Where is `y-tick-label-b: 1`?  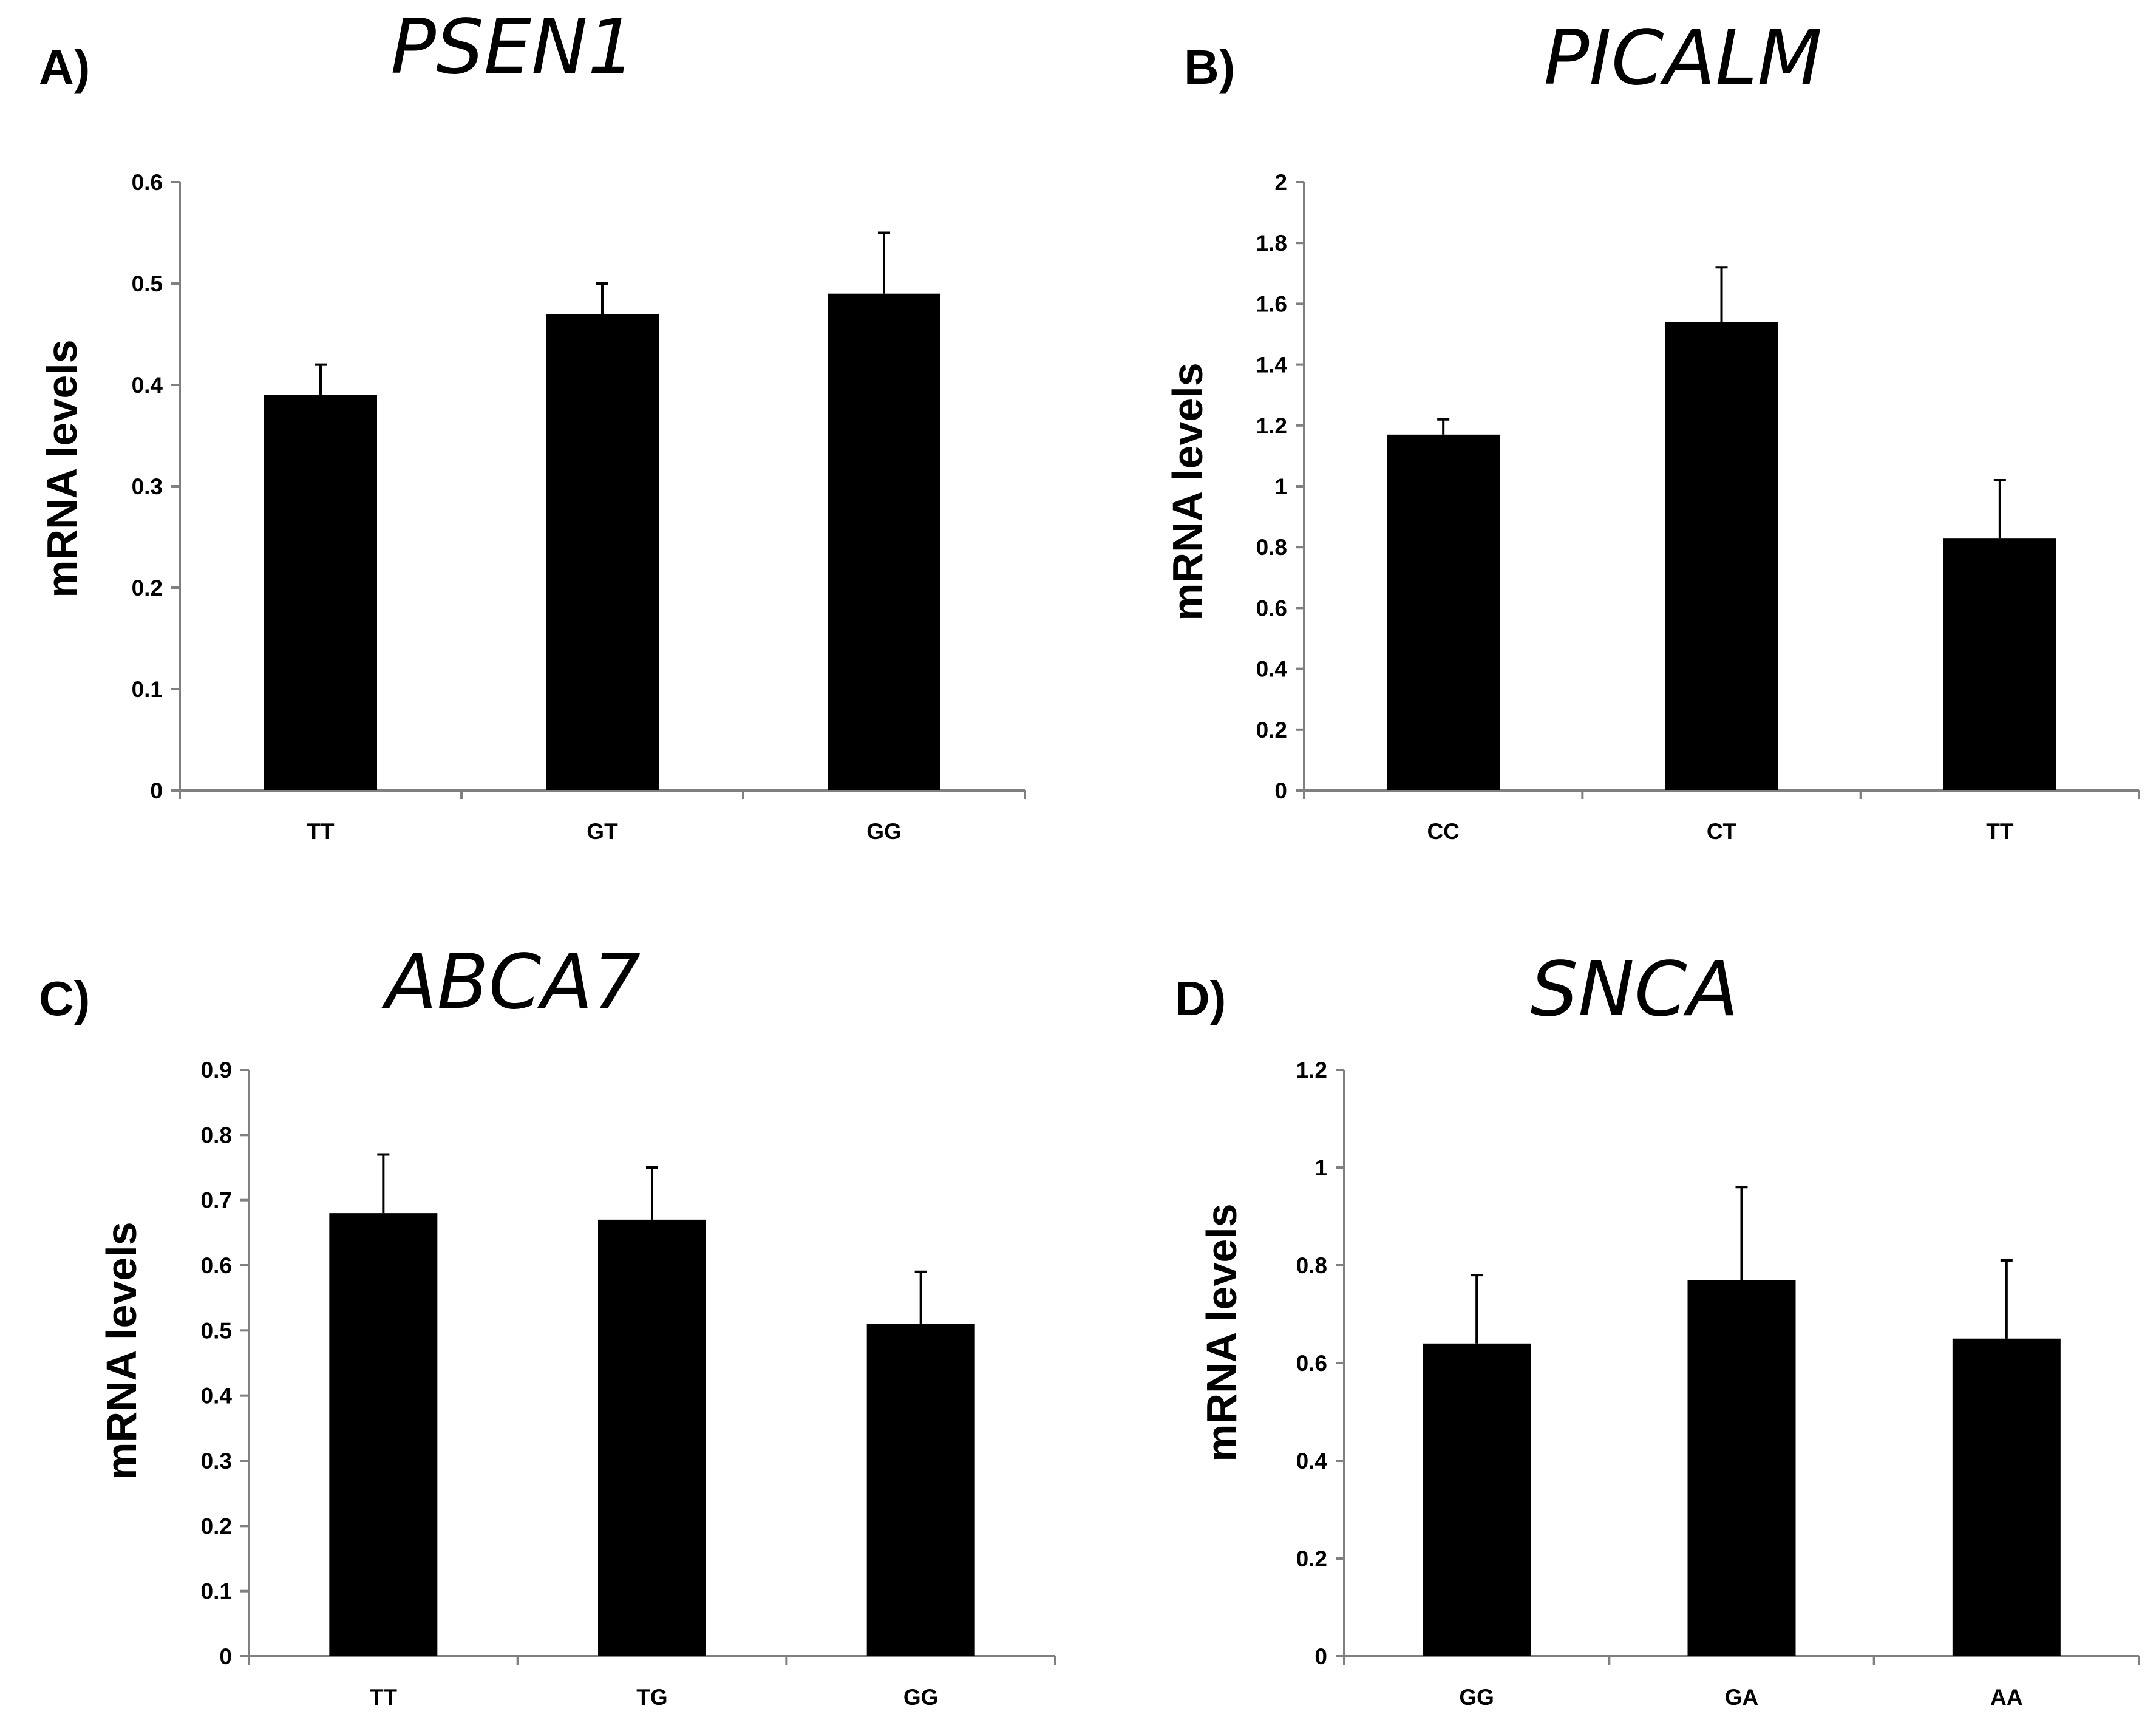
y-tick-label-b: 1 is located at coordinates (1280, 486).